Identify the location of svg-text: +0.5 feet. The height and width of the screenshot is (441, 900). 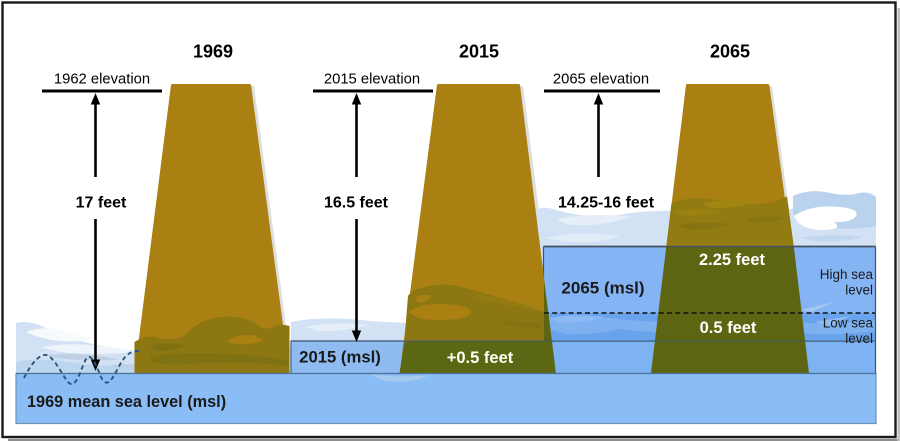
(480, 358).